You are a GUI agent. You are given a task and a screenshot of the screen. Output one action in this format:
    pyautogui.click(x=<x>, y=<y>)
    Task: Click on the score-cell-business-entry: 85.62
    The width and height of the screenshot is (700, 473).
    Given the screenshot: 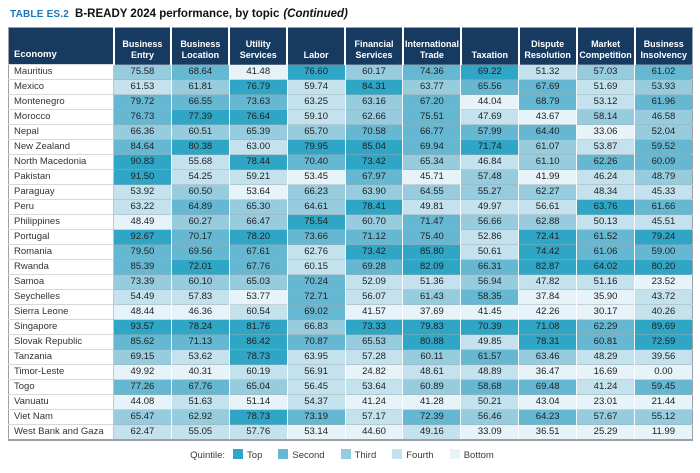 What is the action you would take?
    pyautogui.click(x=142, y=342)
    